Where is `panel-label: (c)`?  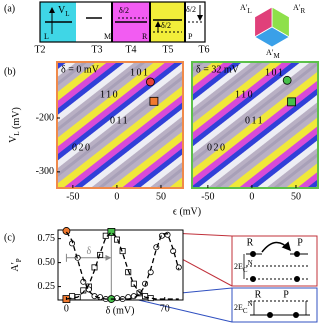
panel-label: (c) is located at coordinates (9, 237).